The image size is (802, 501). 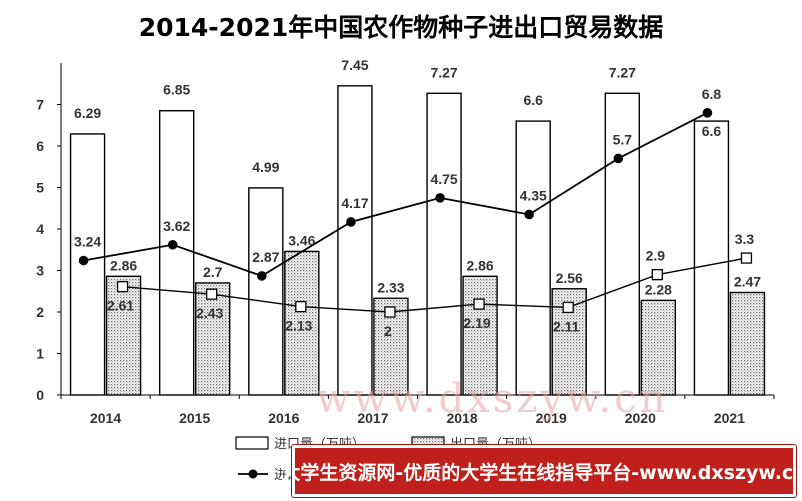 What do you see at coordinates (40, 395) in the screenshot?
I see `y-tick-label: 0` at bounding box center [40, 395].